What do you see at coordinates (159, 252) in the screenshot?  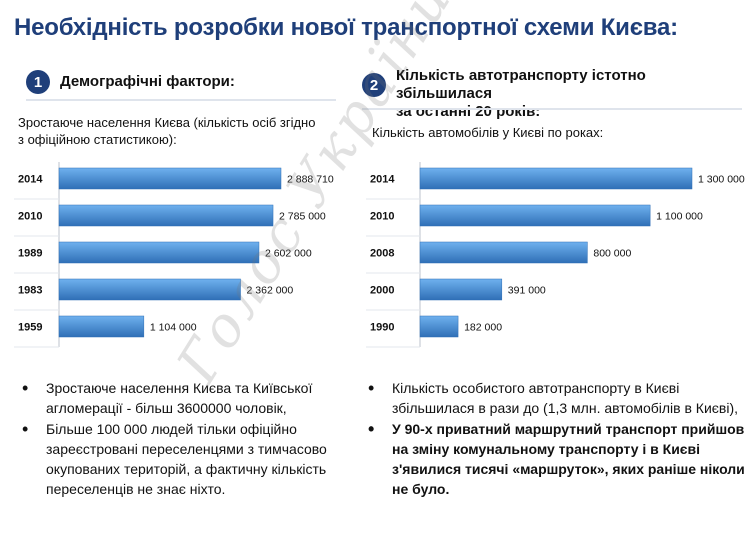 I see `chart-1-bar-1989` at bounding box center [159, 252].